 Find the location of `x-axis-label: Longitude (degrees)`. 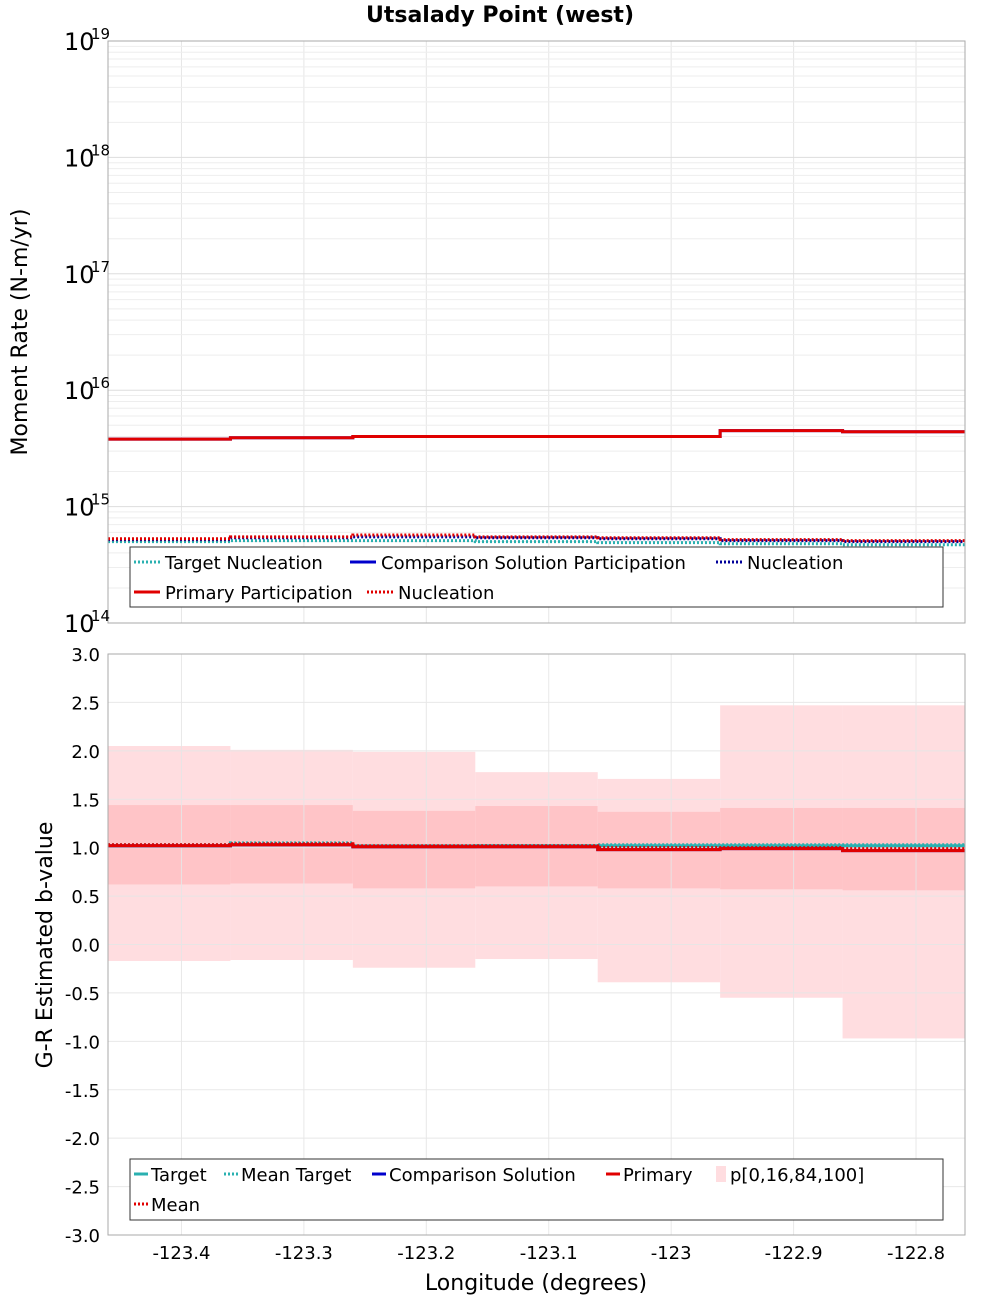

x-axis-label: Longitude (degrees) is located at coordinates (536, 1283).